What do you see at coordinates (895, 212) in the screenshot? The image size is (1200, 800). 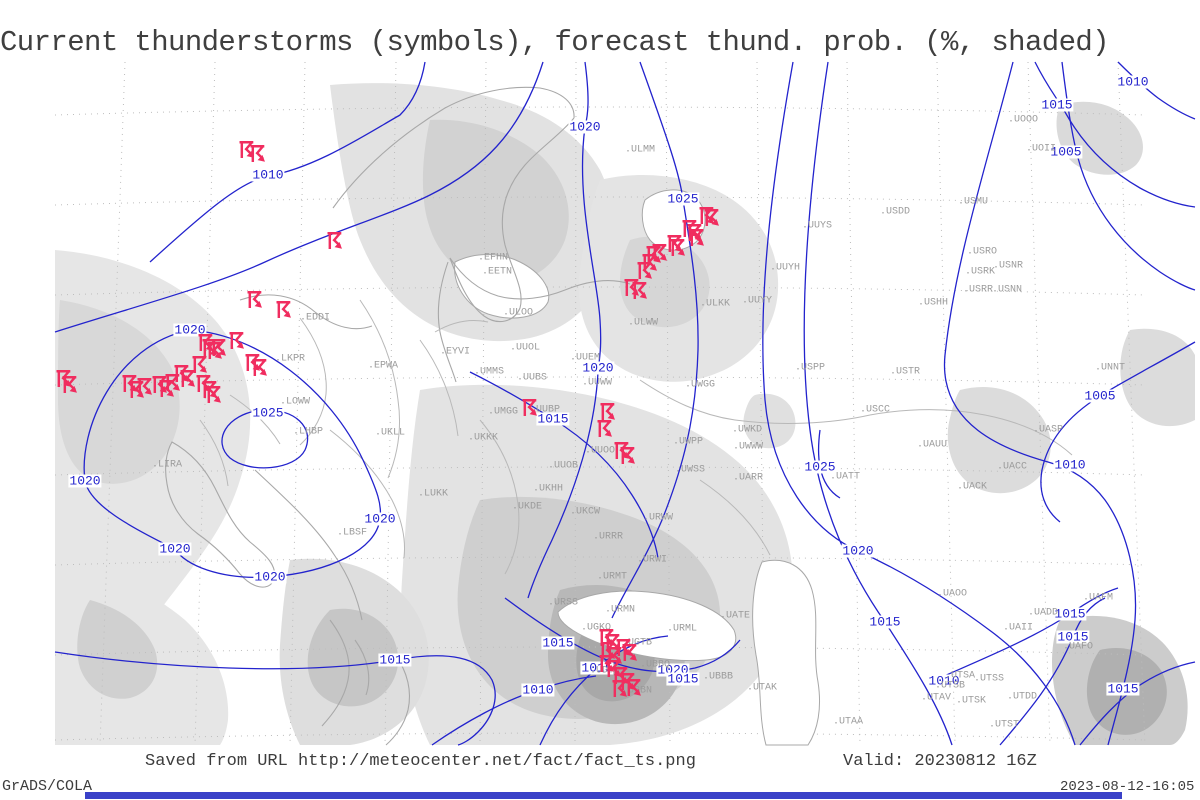 I see `station-id-label: .USDD` at bounding box center [895, 212].